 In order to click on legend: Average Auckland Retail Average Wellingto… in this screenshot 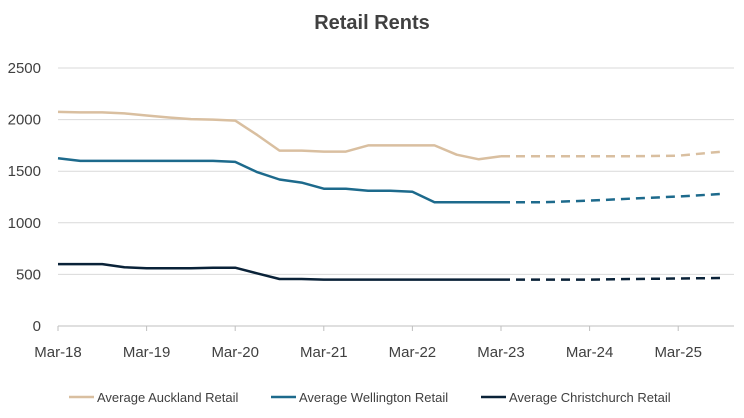, I will do `click(370, 397)`.